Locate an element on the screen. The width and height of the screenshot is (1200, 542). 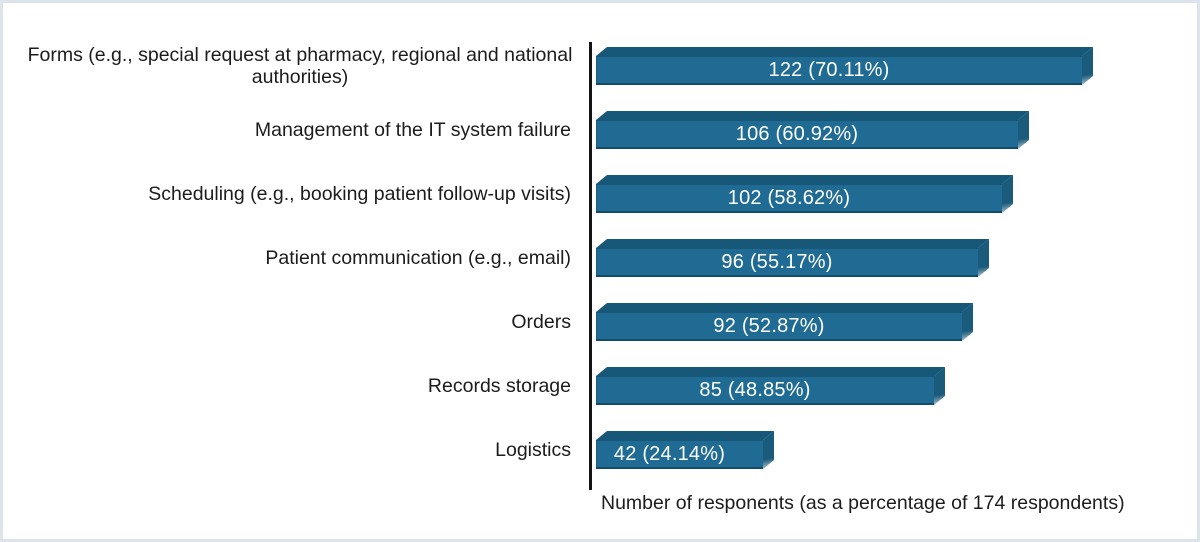
bar-value-label-orders: 92 (52.87%) is located at coordinates (769, 326).